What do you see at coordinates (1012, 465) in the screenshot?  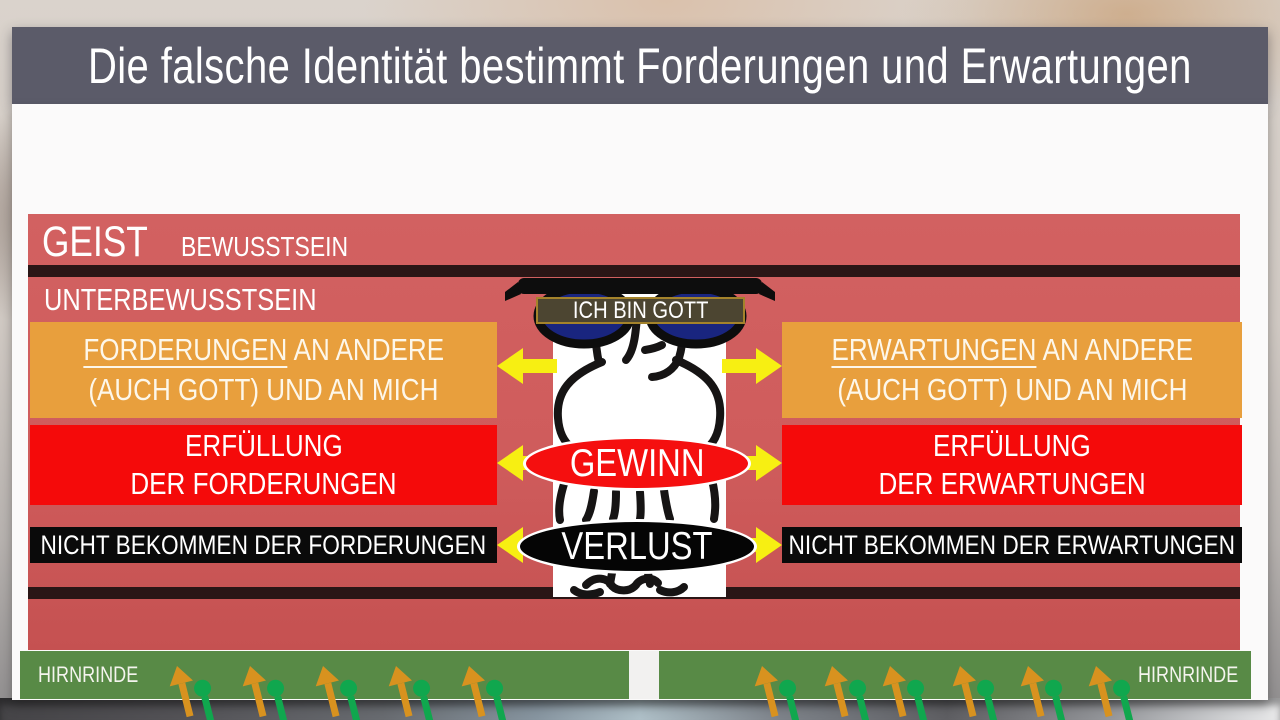 I see `fulfillment-expectations-box: ERFÜLLUNG DER ERWARTUNGEN` at bounding box center [1012, 465].